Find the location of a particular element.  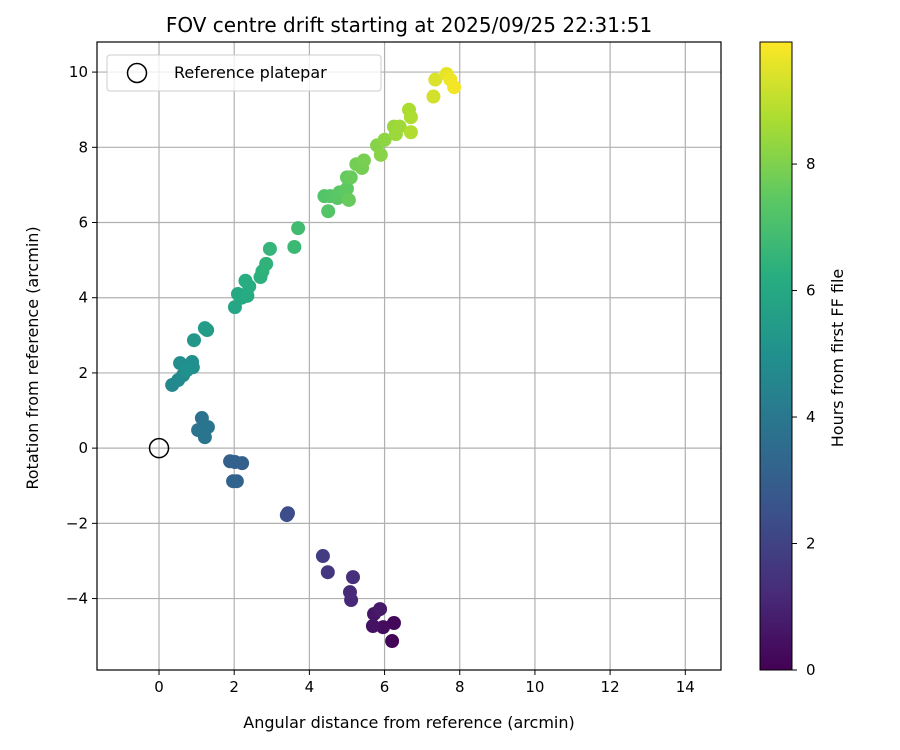

x-tick-label: 14 is located at coordinates (685, 687).